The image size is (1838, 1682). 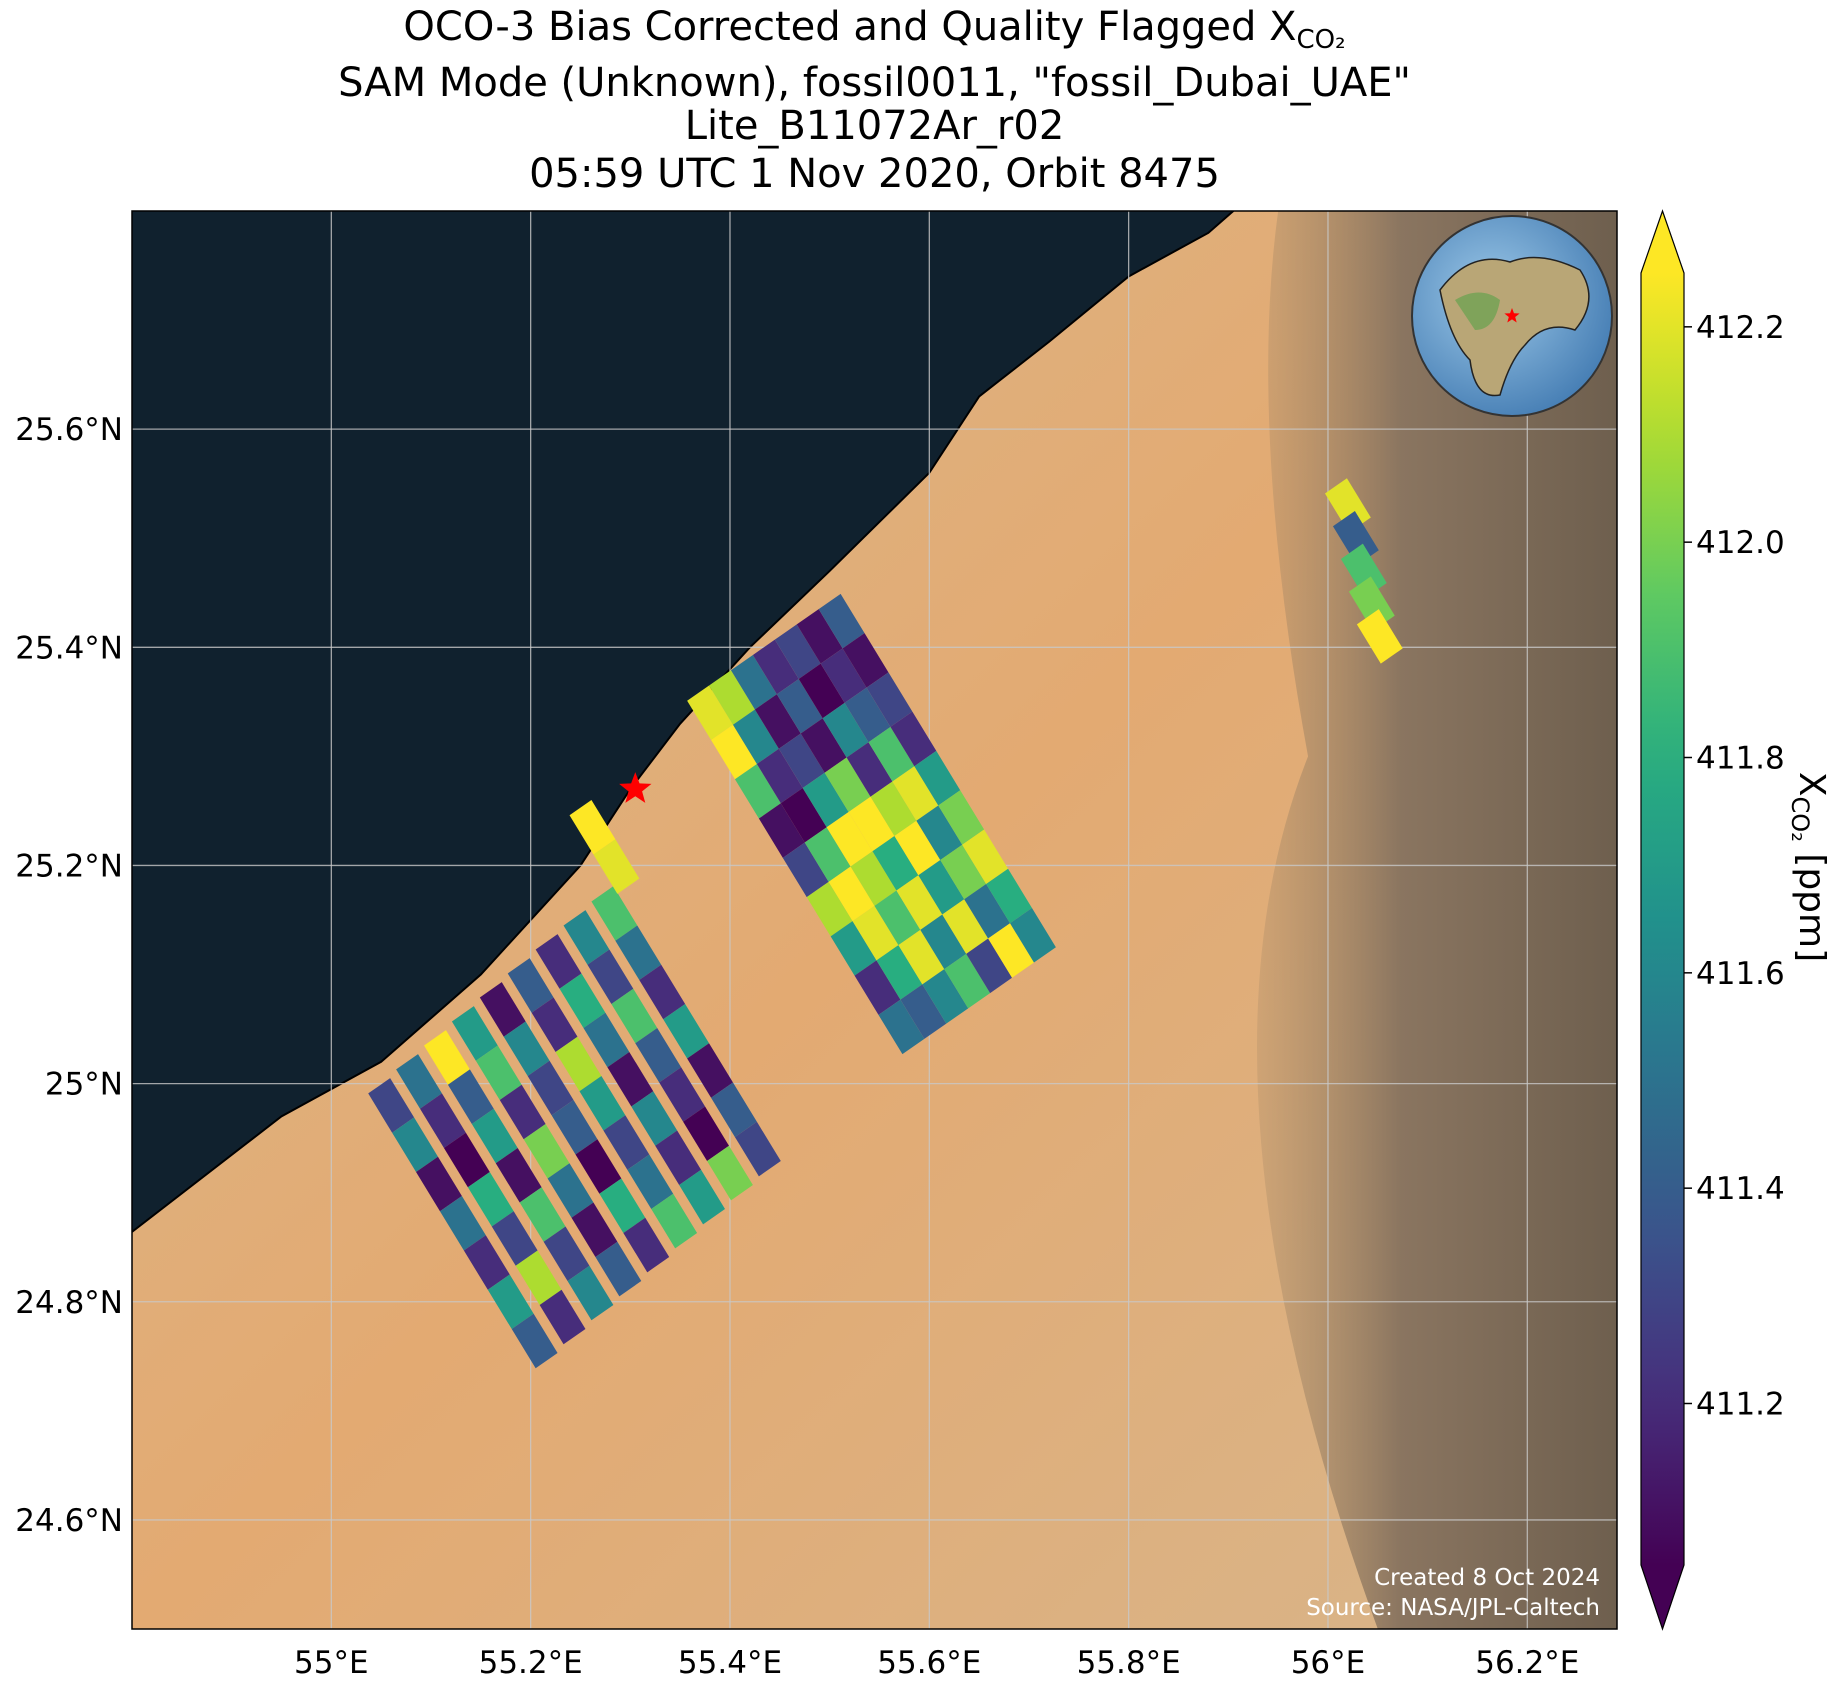 I want to click on y-tick-label: 25.2°N, so click(x=69, y=866).